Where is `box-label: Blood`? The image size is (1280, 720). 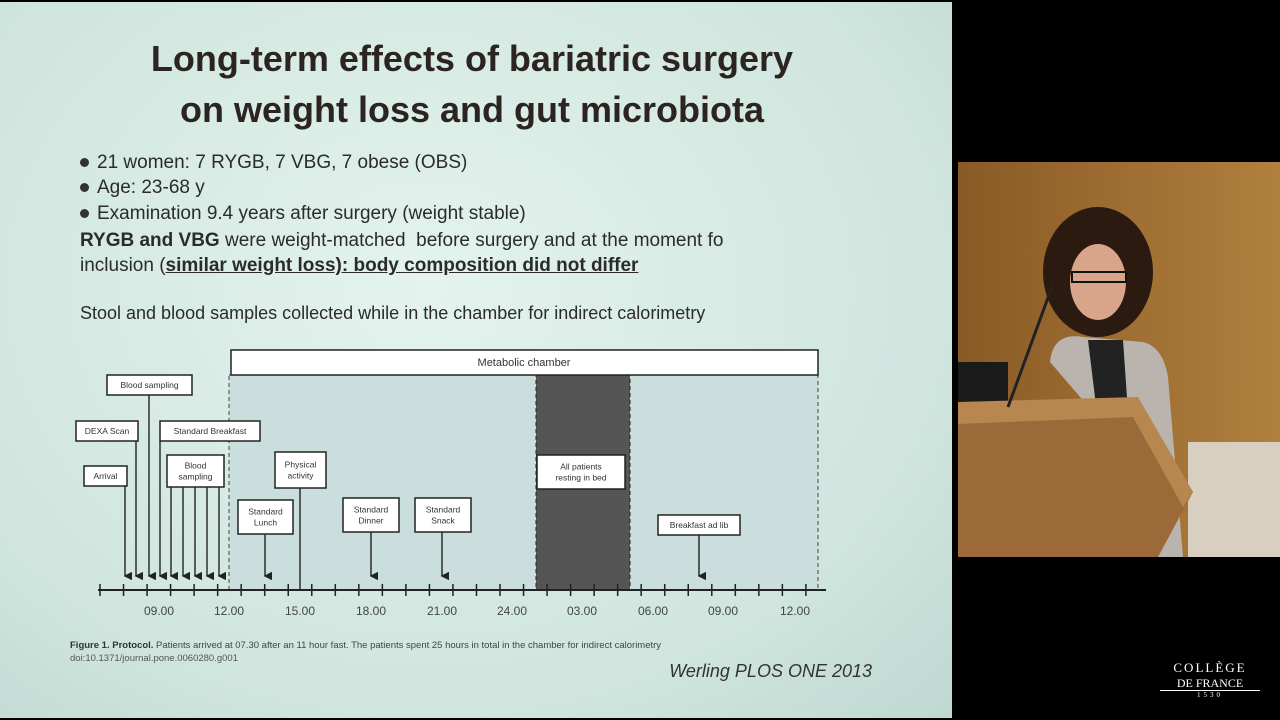 box-label: Blood is located at coordinates (196, 466).